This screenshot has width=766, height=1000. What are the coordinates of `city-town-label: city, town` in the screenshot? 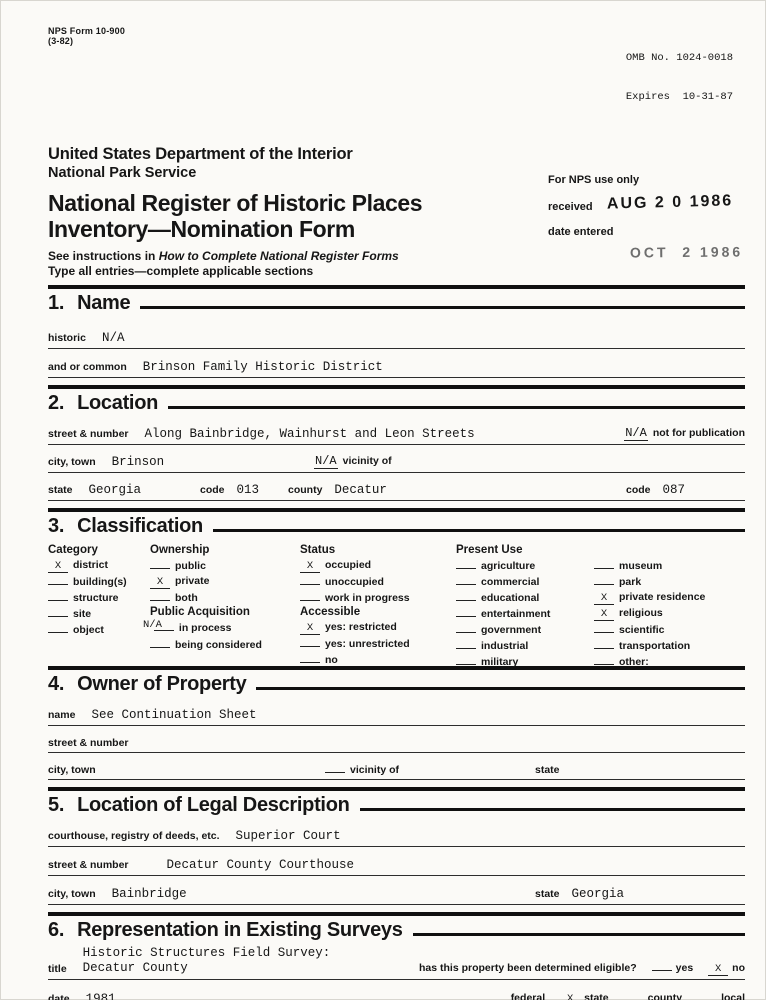 It's located at (72, 462).